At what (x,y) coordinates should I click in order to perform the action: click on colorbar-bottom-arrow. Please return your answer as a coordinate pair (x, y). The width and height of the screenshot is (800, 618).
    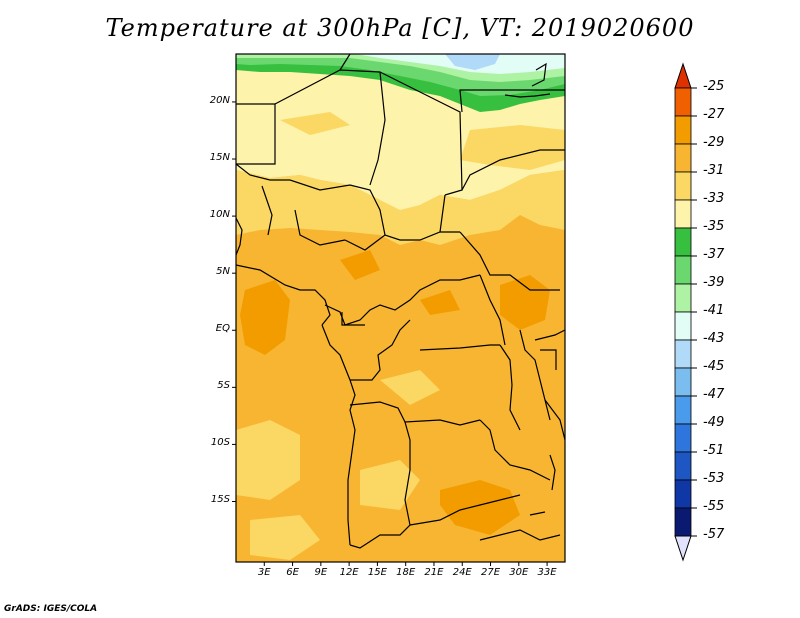
    Looking at the image, I should click on (683, 548).